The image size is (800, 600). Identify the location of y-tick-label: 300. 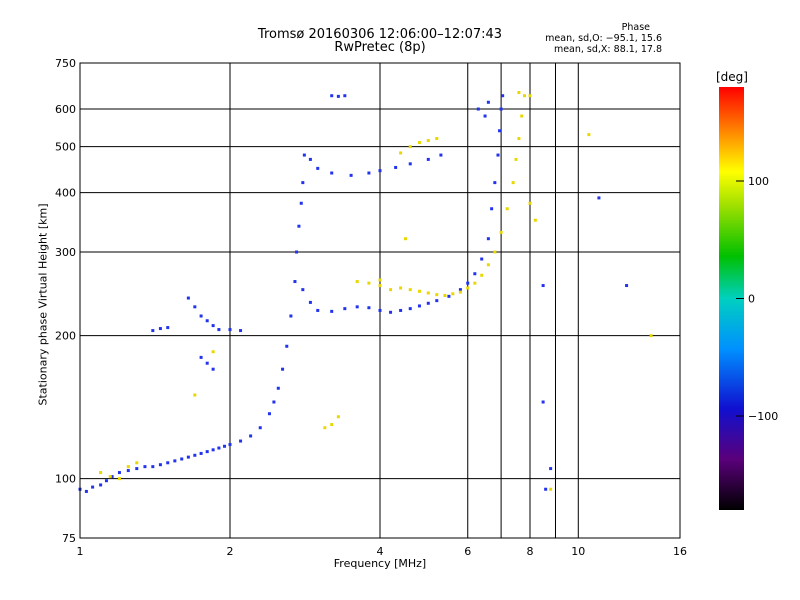
(65, 252).